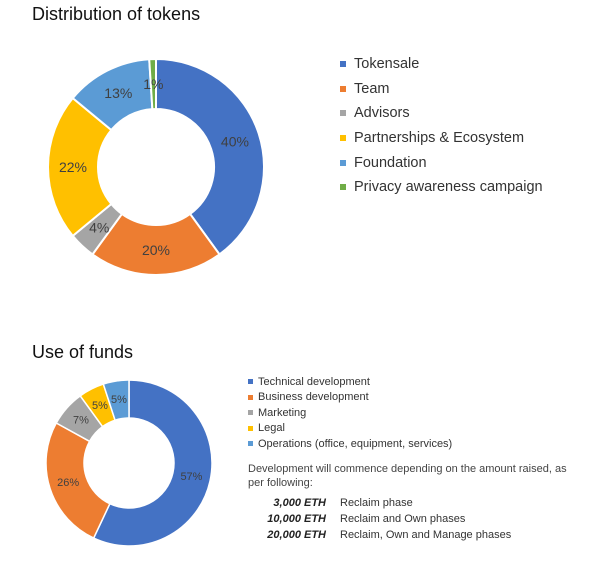 The width and height of the screenshot is (594, 568). I want to click on legend-item: Tokensale, so click(441, 64).